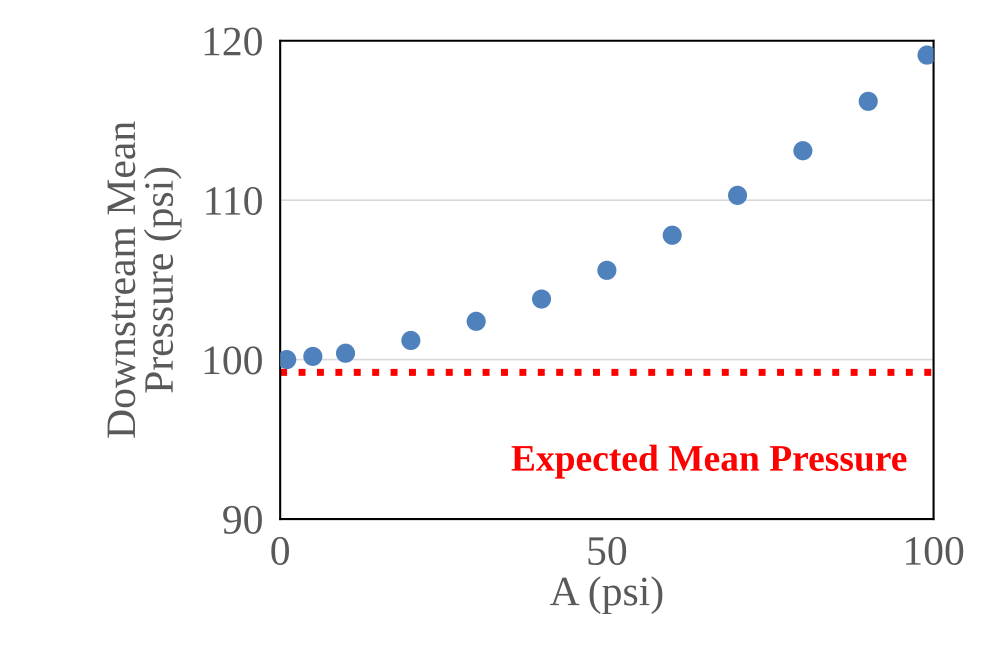  I want to click on x-axis-title: A (psi), so click(606, 595).